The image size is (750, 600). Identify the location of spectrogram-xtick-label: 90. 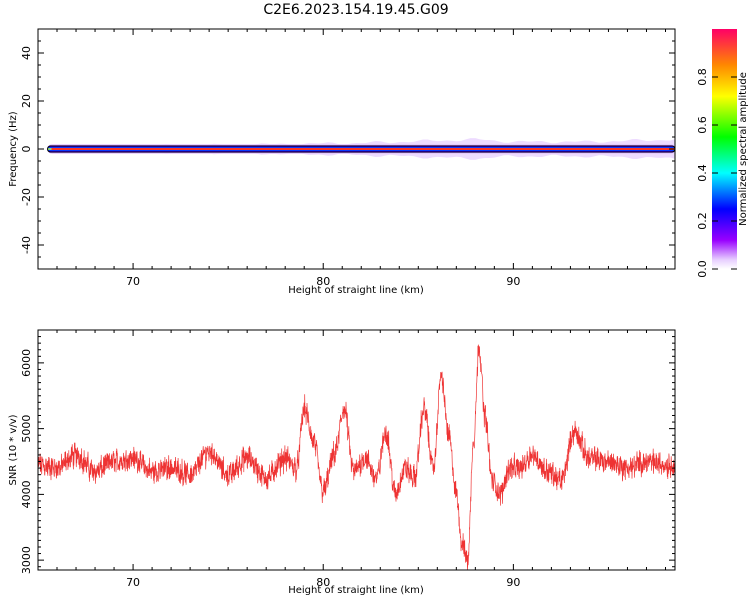
(513, 281).